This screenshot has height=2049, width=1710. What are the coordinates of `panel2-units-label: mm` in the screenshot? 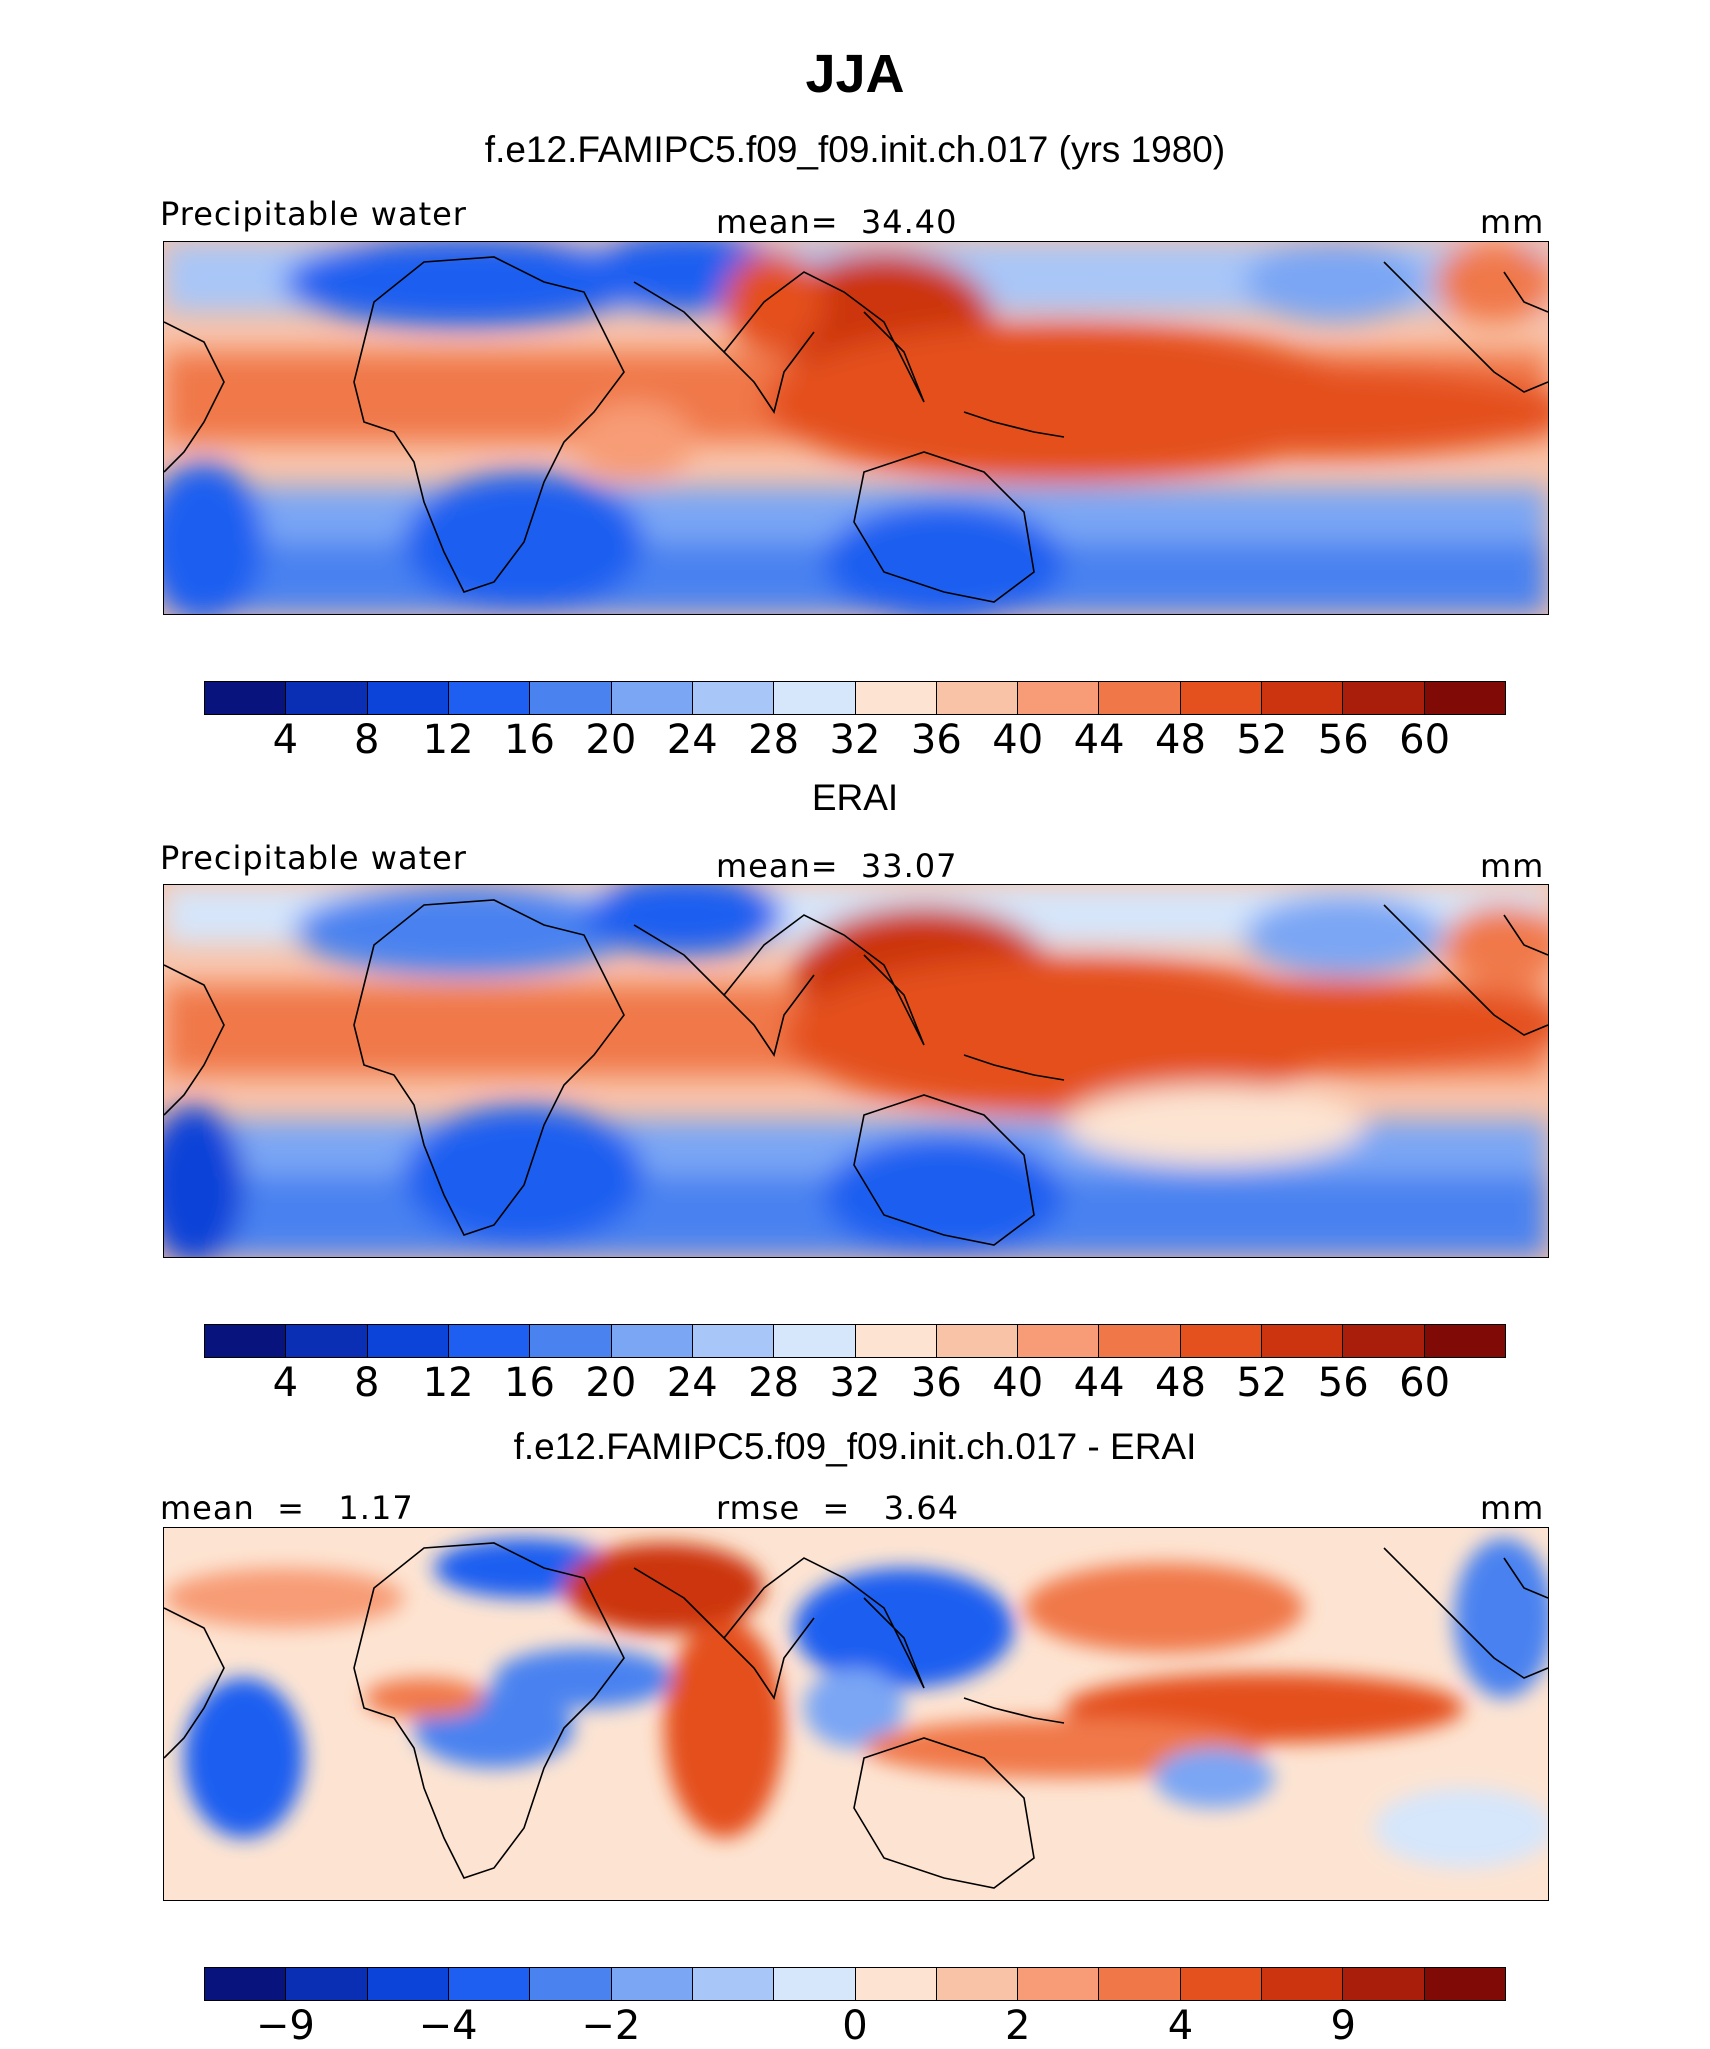 It's located at (1512, 866).